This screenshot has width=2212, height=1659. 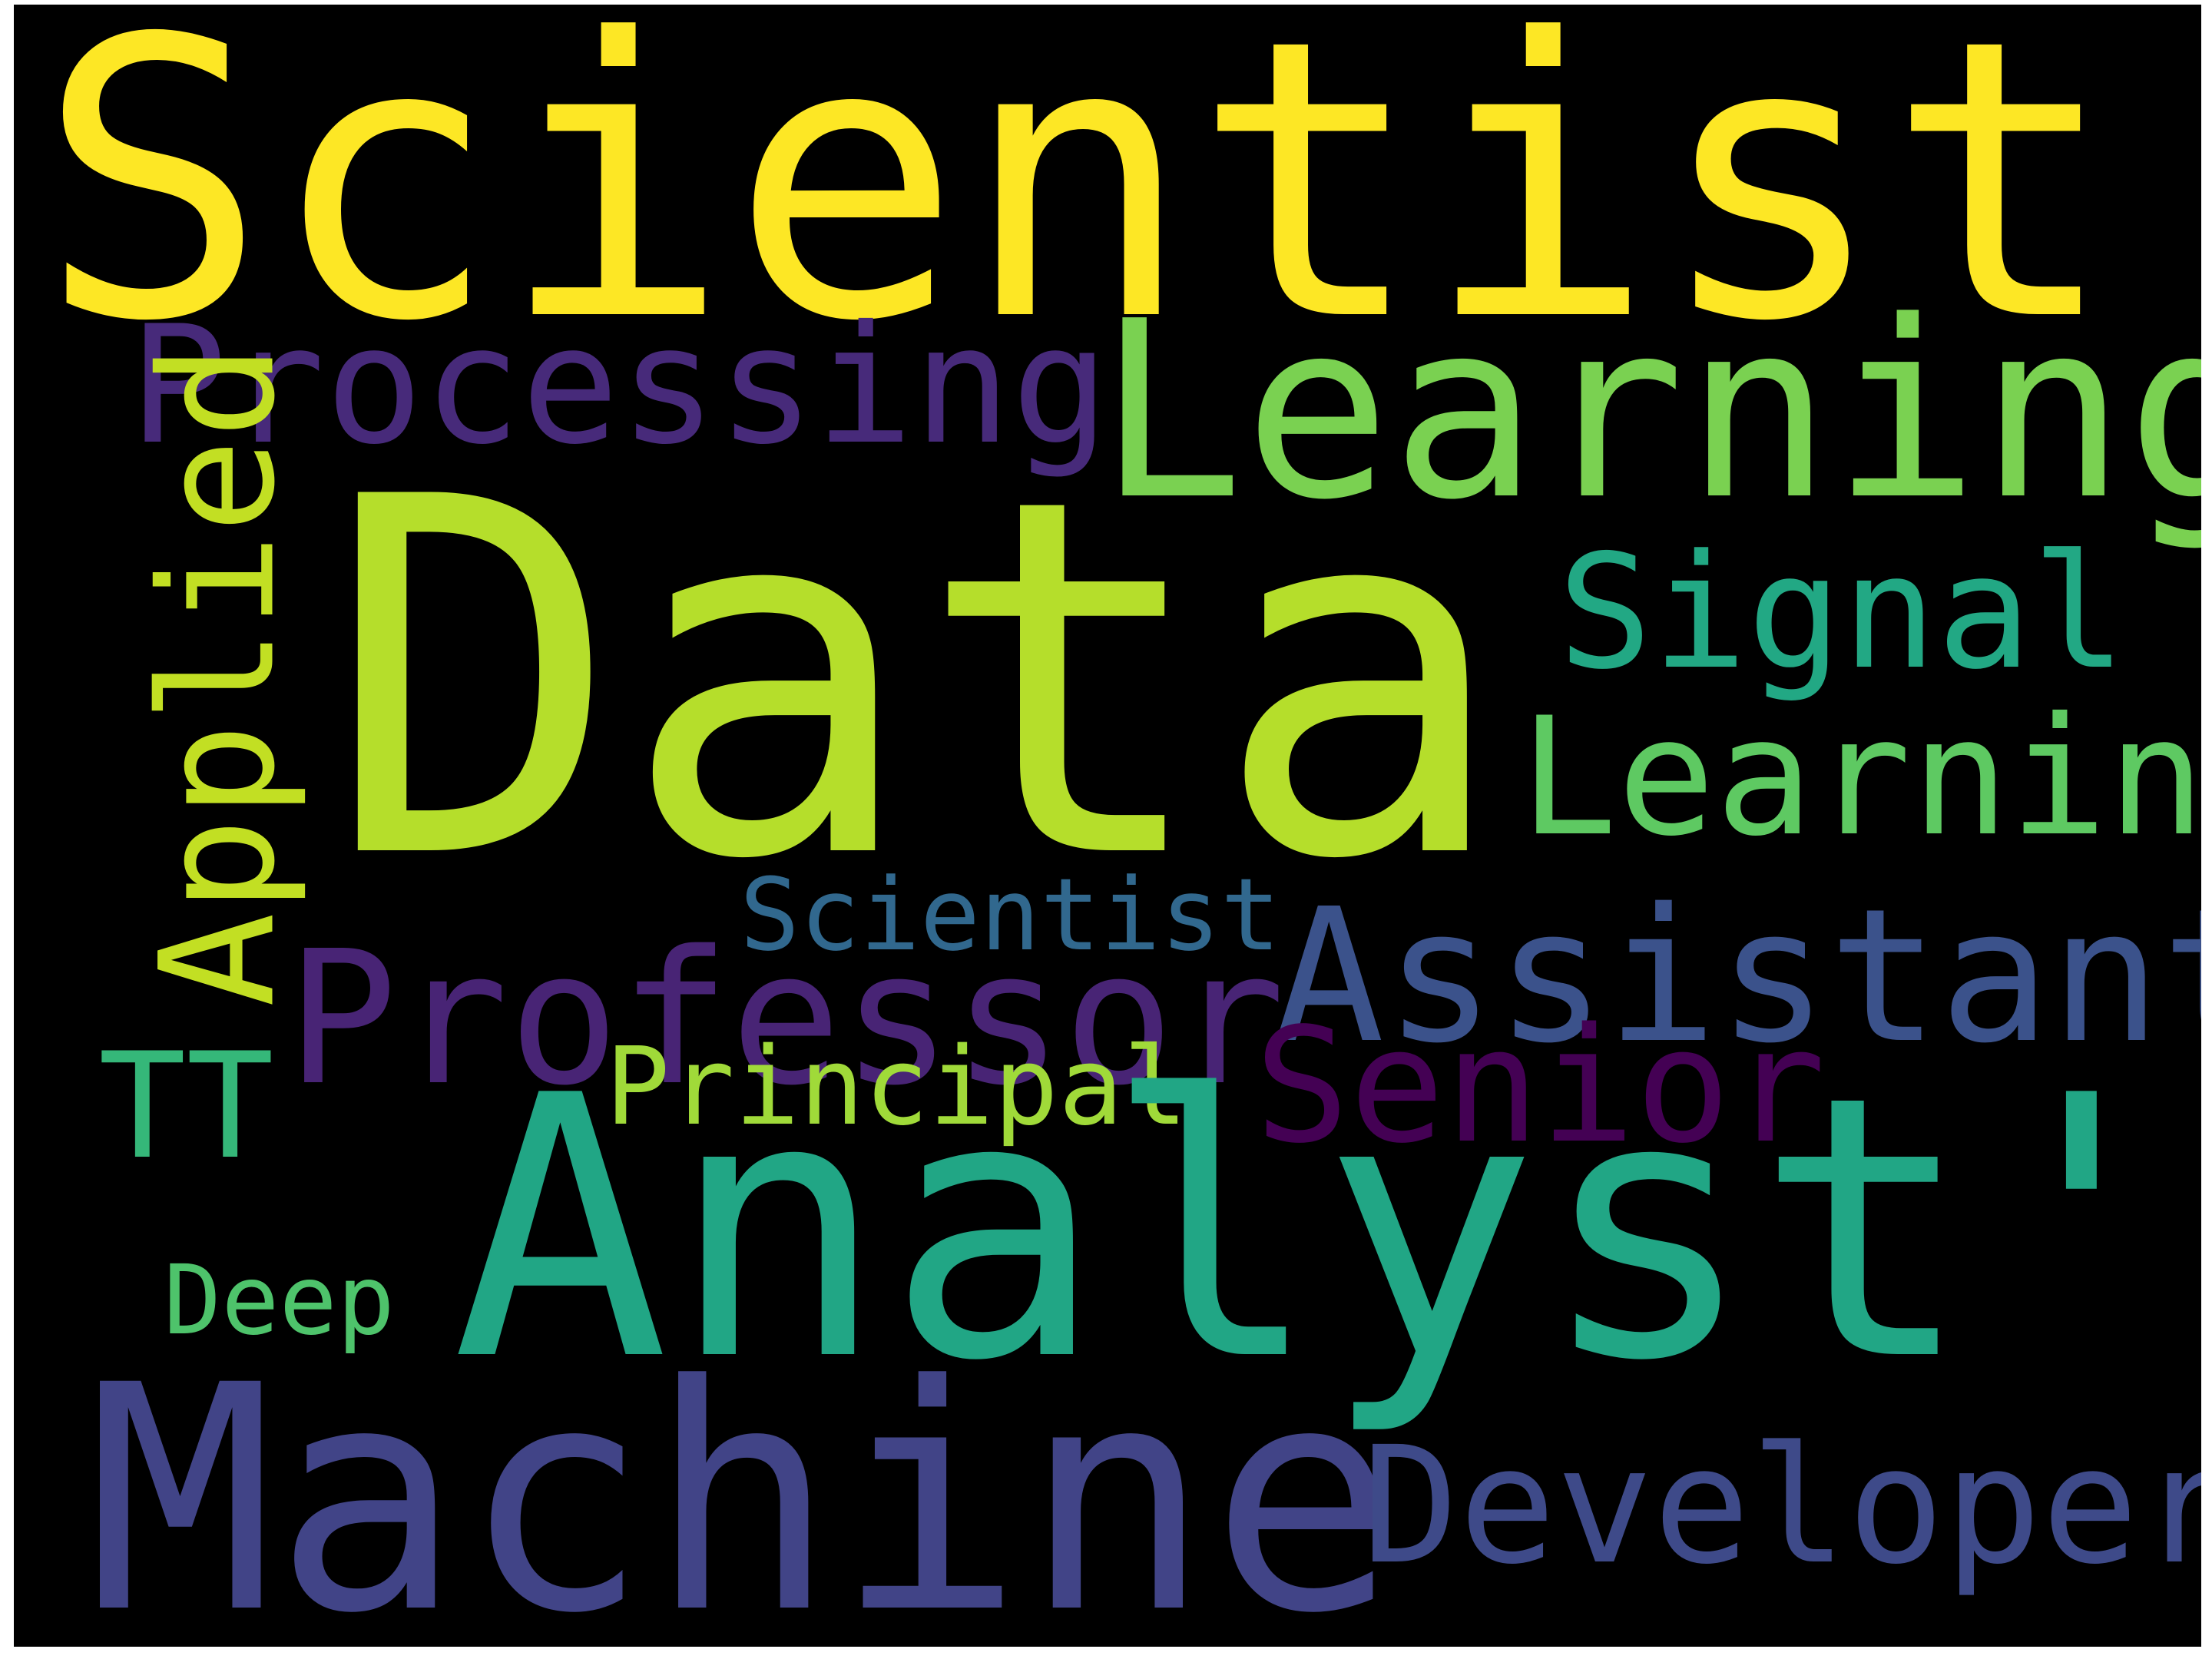 What do you see at coordinates (1540, 1086) in the screenshot?
I see `word-senior: Senior` at bounding box center [1540, 1086].